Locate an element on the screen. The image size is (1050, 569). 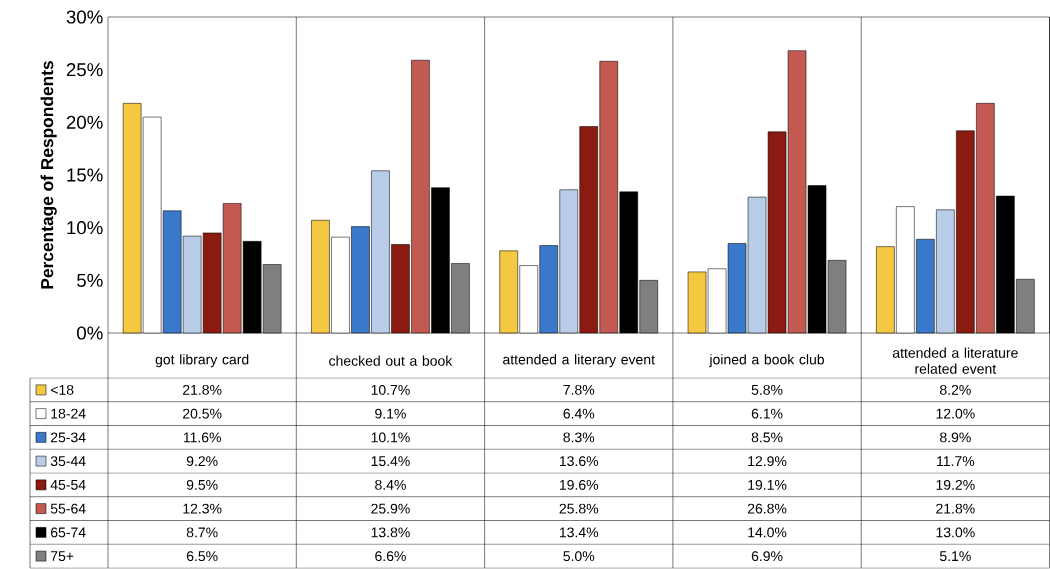
data-label: 6.5% is located at coordinates (202, 556).